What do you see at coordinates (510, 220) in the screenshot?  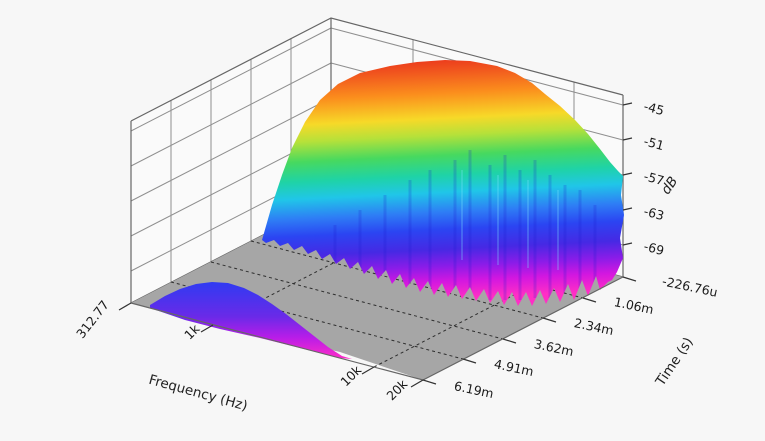 I see `light-streaks` at bounding box center [510, 220].